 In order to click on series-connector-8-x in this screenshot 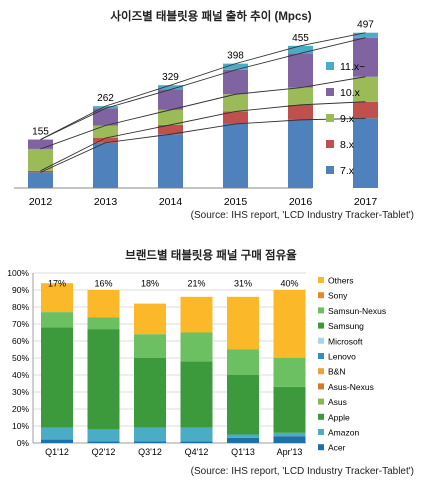, I will do `click(203, 136)`.